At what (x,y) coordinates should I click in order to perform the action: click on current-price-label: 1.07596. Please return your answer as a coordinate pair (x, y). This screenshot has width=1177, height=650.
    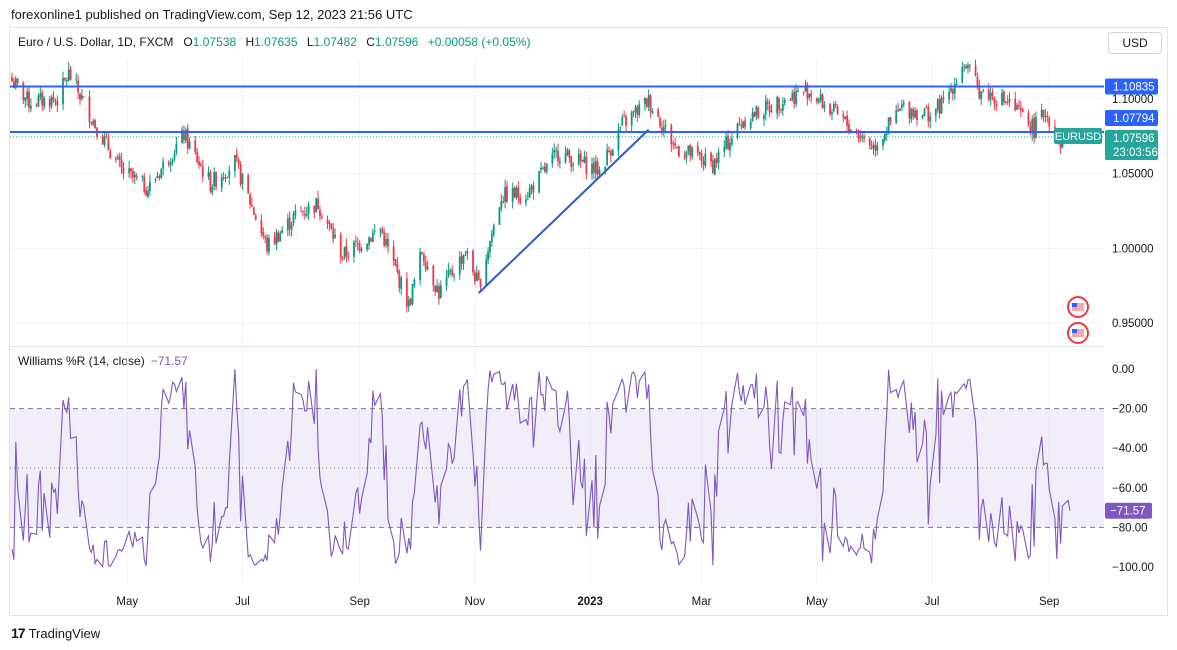
    Looking at the image, I should click on (1134, 139).